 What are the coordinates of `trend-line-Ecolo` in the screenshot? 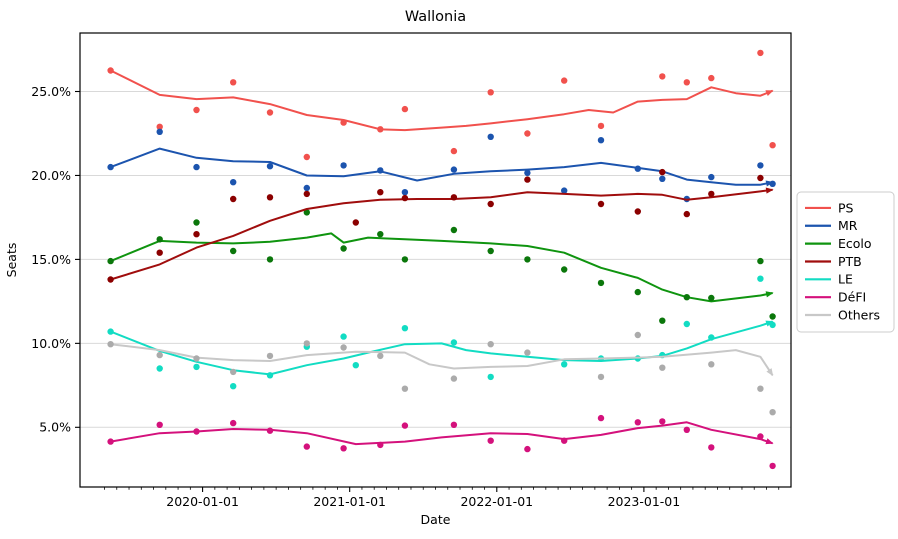 It's located at (441, 267).